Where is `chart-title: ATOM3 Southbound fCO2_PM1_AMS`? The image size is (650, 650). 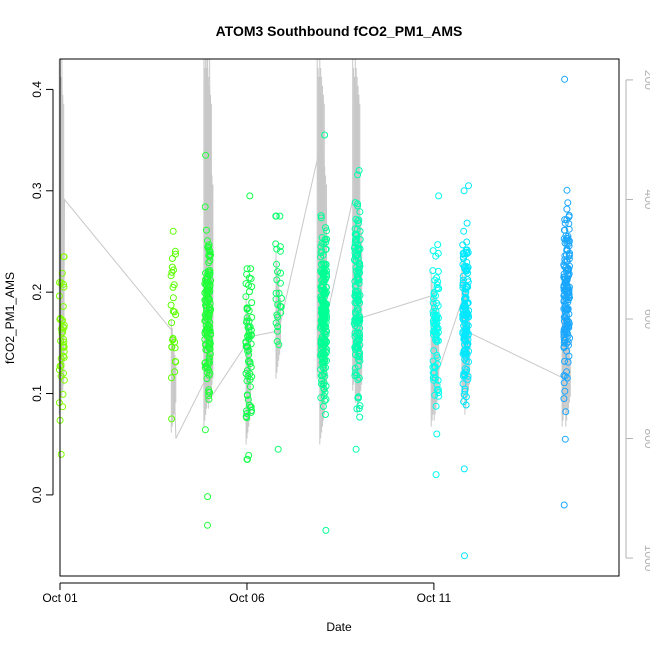
chart-title: ATOM3 Southbound fCO2_PM1_AMS is located at coordinates (339, 31).